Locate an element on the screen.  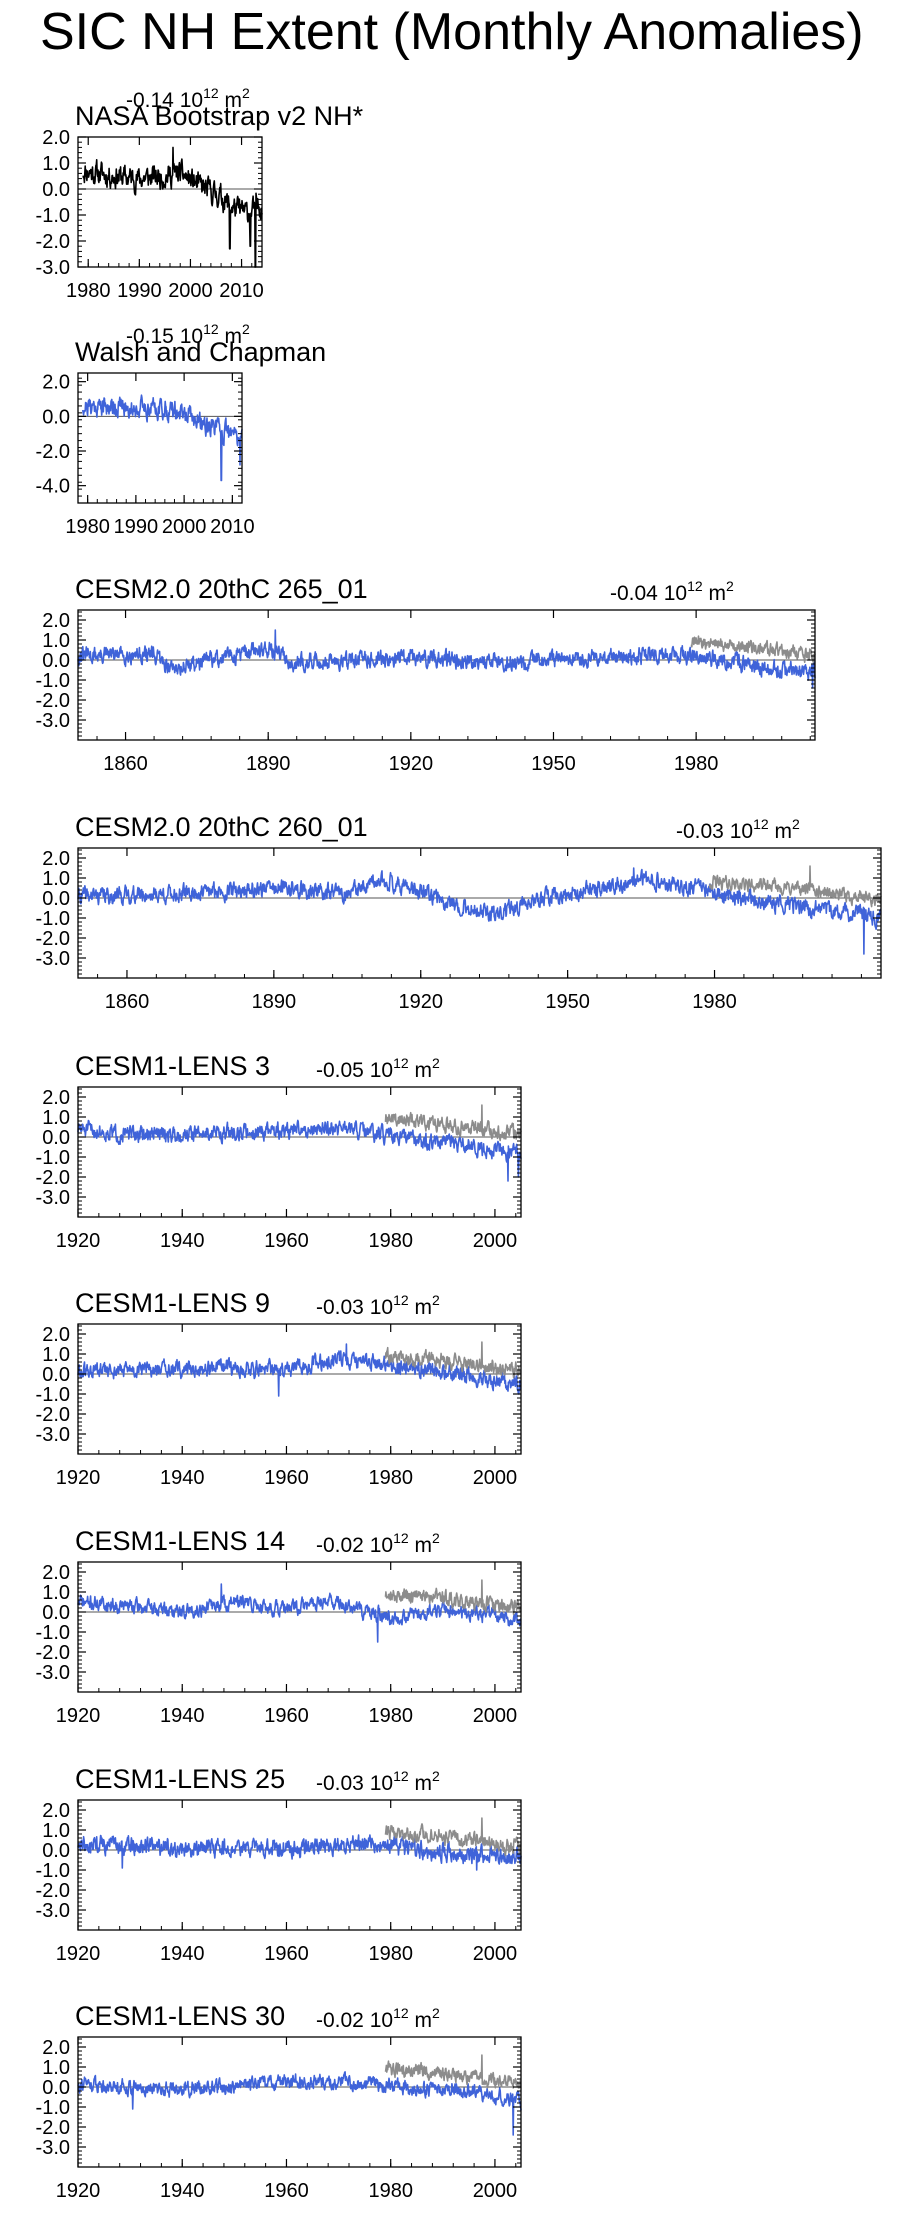
x-tick-label: 1860 is located at coordinates (125, 764).